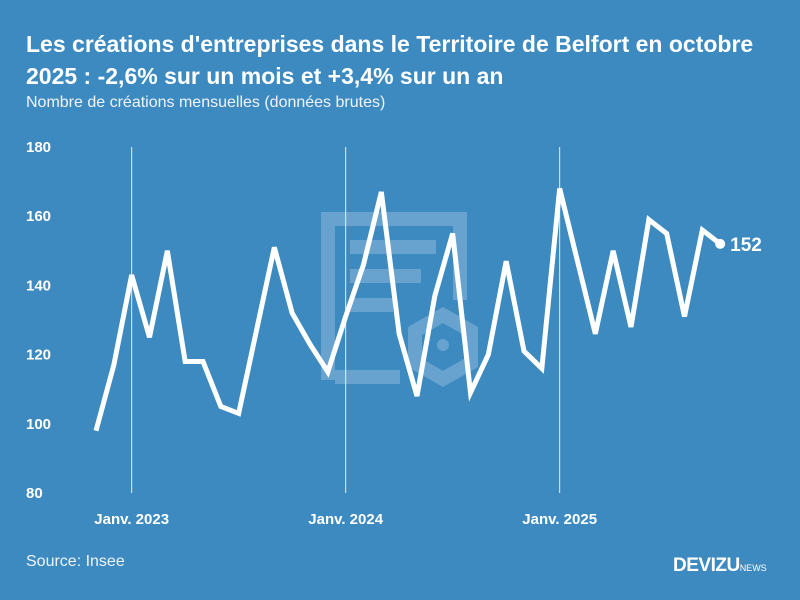  I want to click on x-tick-label: Janv. 2023, so click(131, 519).